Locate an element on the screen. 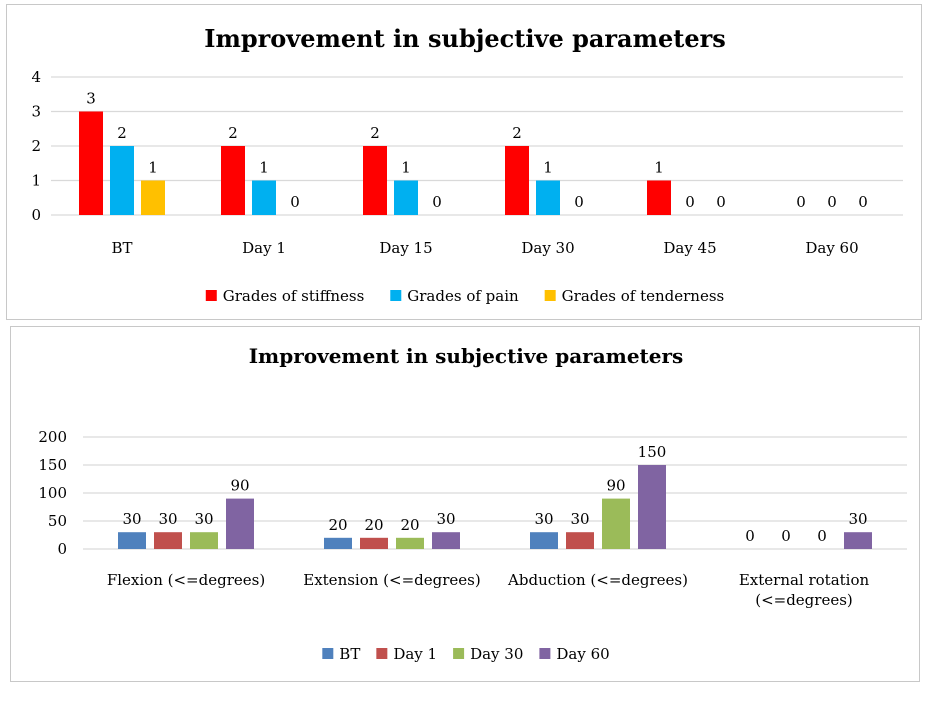 The height and width of the screenshot is (714, 942). bottom-chart-y-tick-label: 150 is located at coordinates (52, 465).